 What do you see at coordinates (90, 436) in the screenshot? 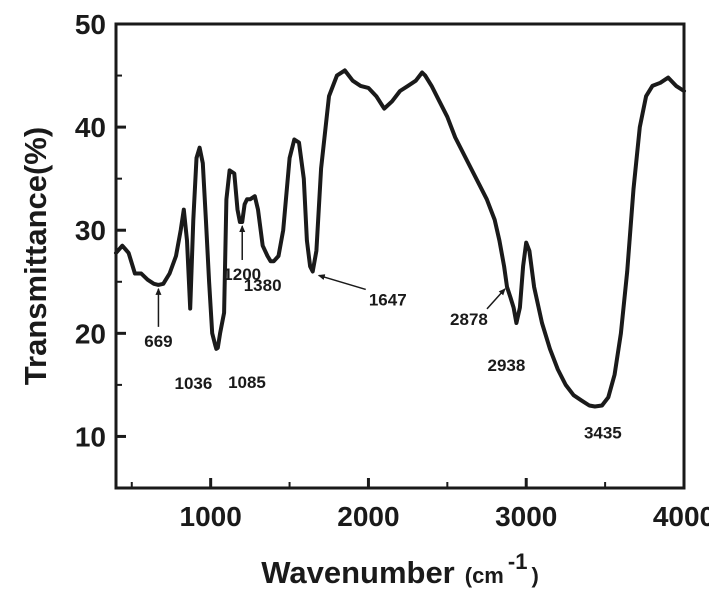
I see `y-tick-label: 10` at bounding box center [90, 436].